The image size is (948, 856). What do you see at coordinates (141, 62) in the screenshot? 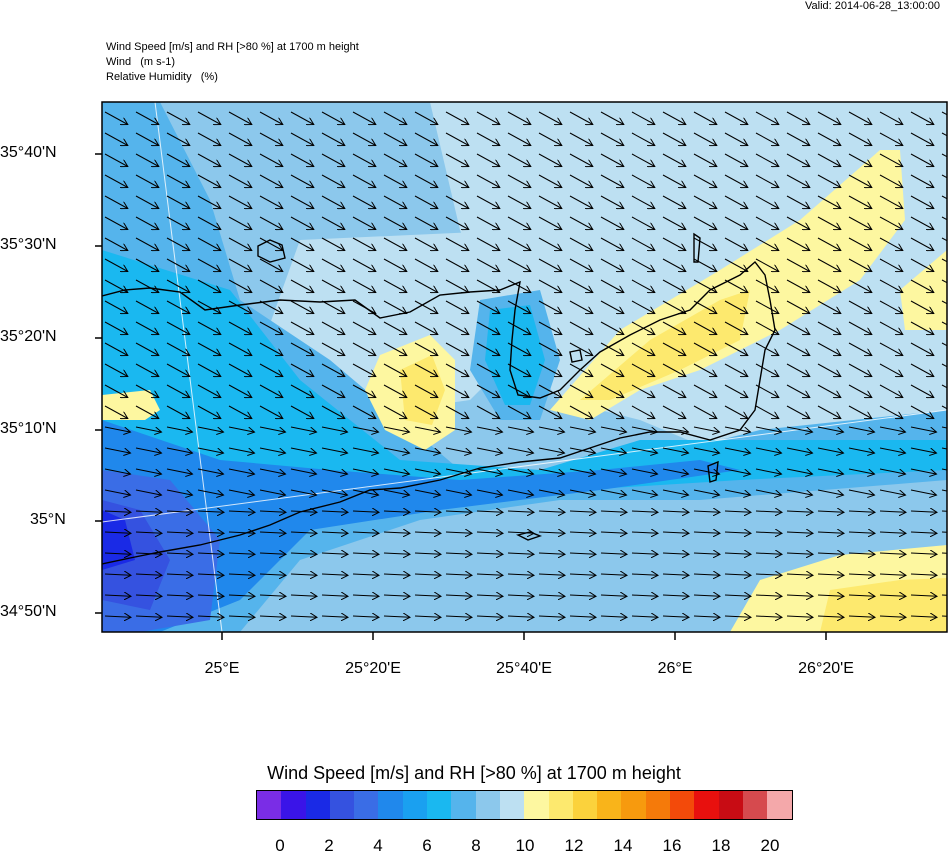
I see `wind-subtitle: Wind (m s-1)` at bounding box center [141, 62].